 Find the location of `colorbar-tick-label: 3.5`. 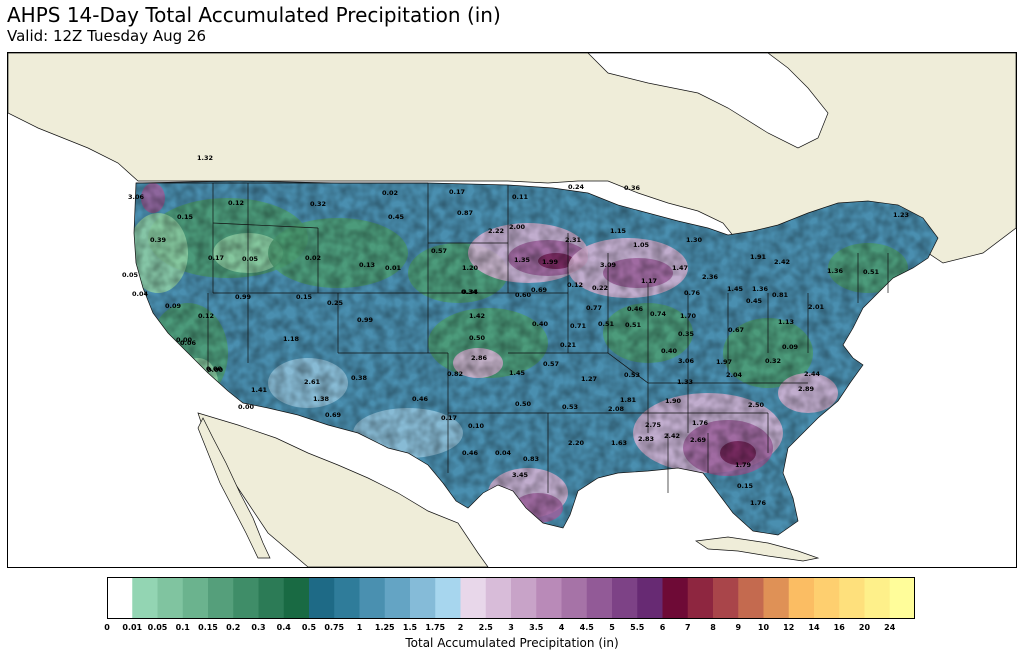

colorbar-tick-label: 3.5 is located at coordinates (536, 627).